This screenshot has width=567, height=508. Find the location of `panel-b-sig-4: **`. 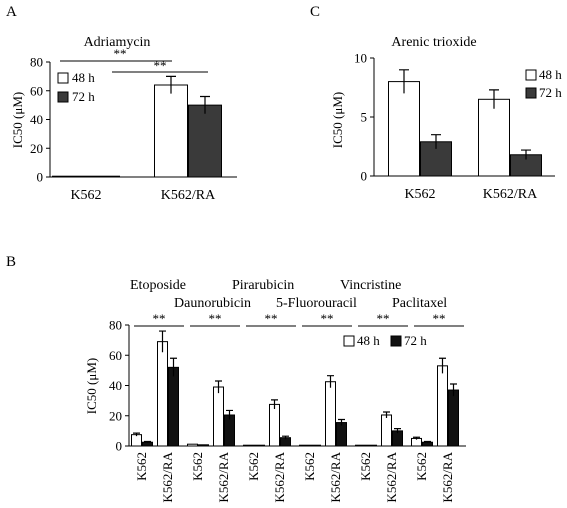

panel-b-sig-4: ** is located at coordinates (383, 318).